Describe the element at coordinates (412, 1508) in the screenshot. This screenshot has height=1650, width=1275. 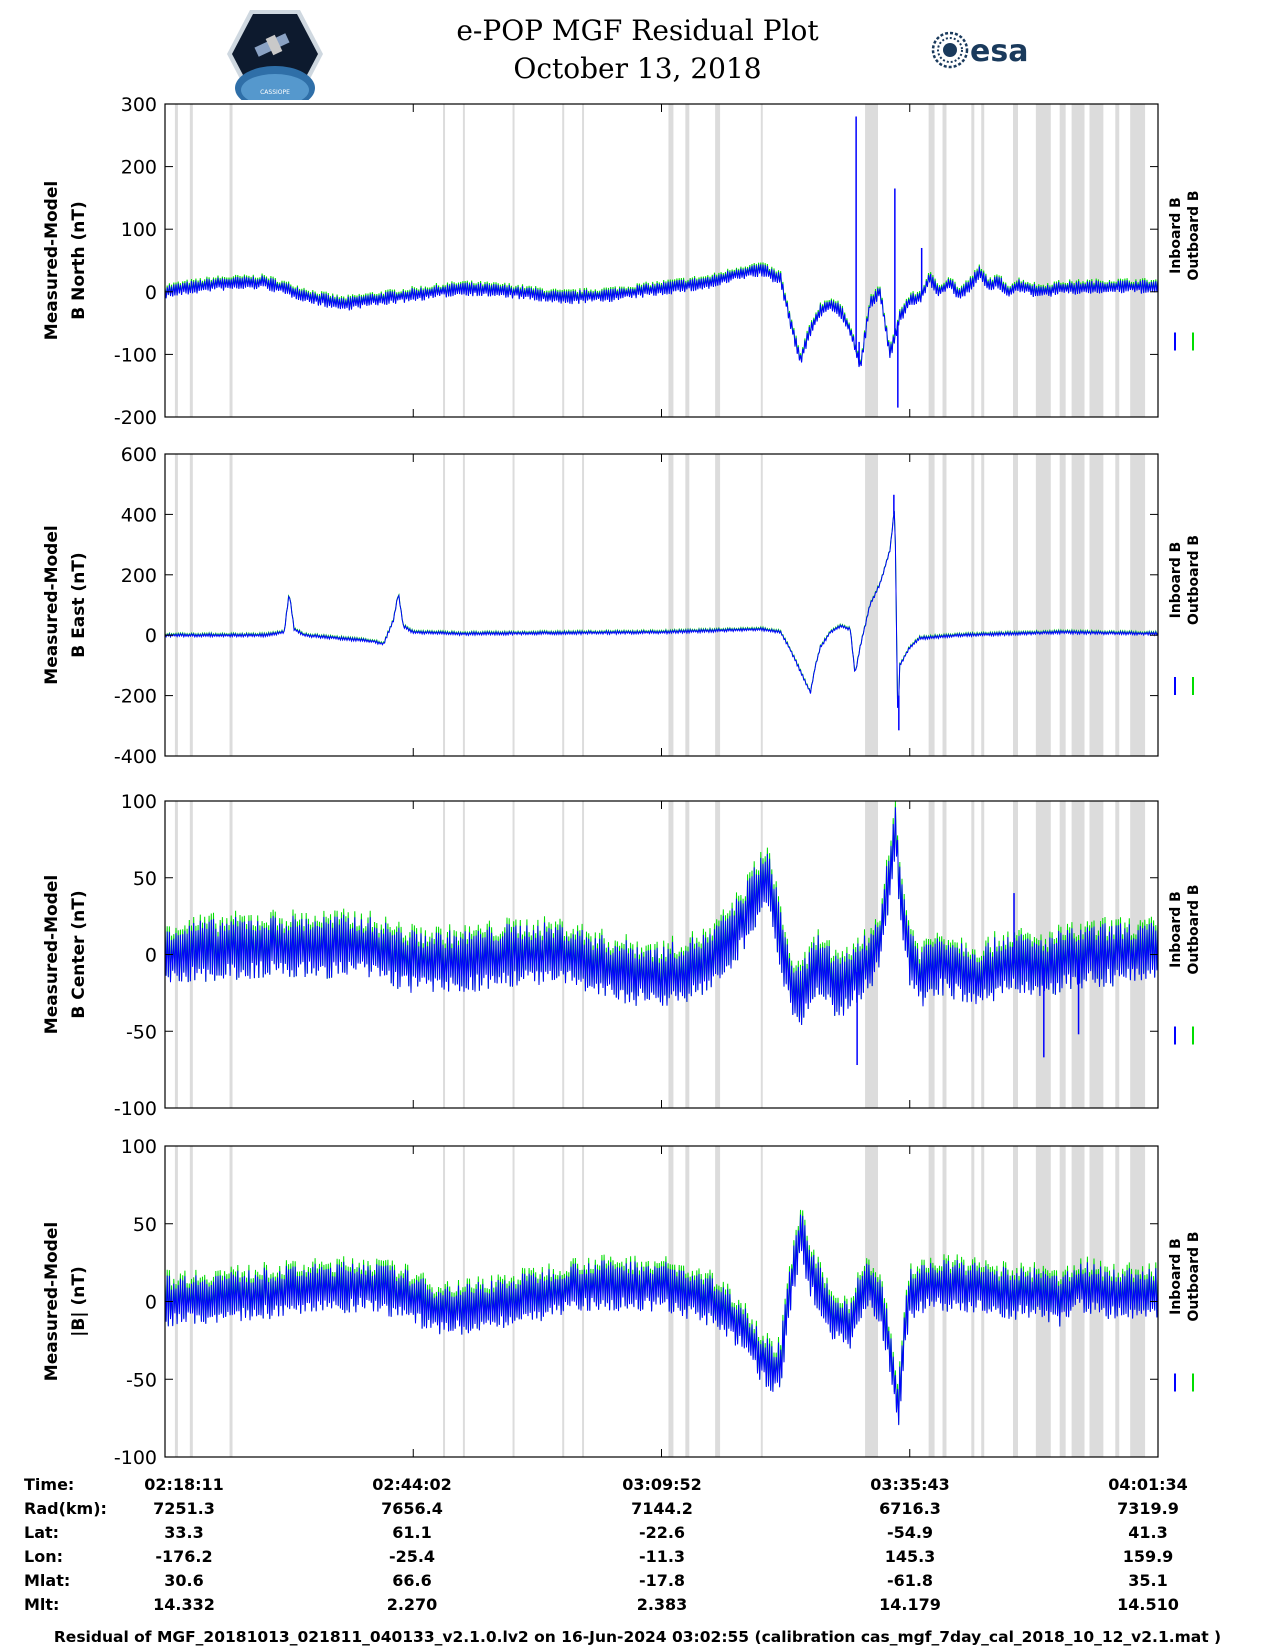
I see `ephemeris-value: 7656.4` at that location.